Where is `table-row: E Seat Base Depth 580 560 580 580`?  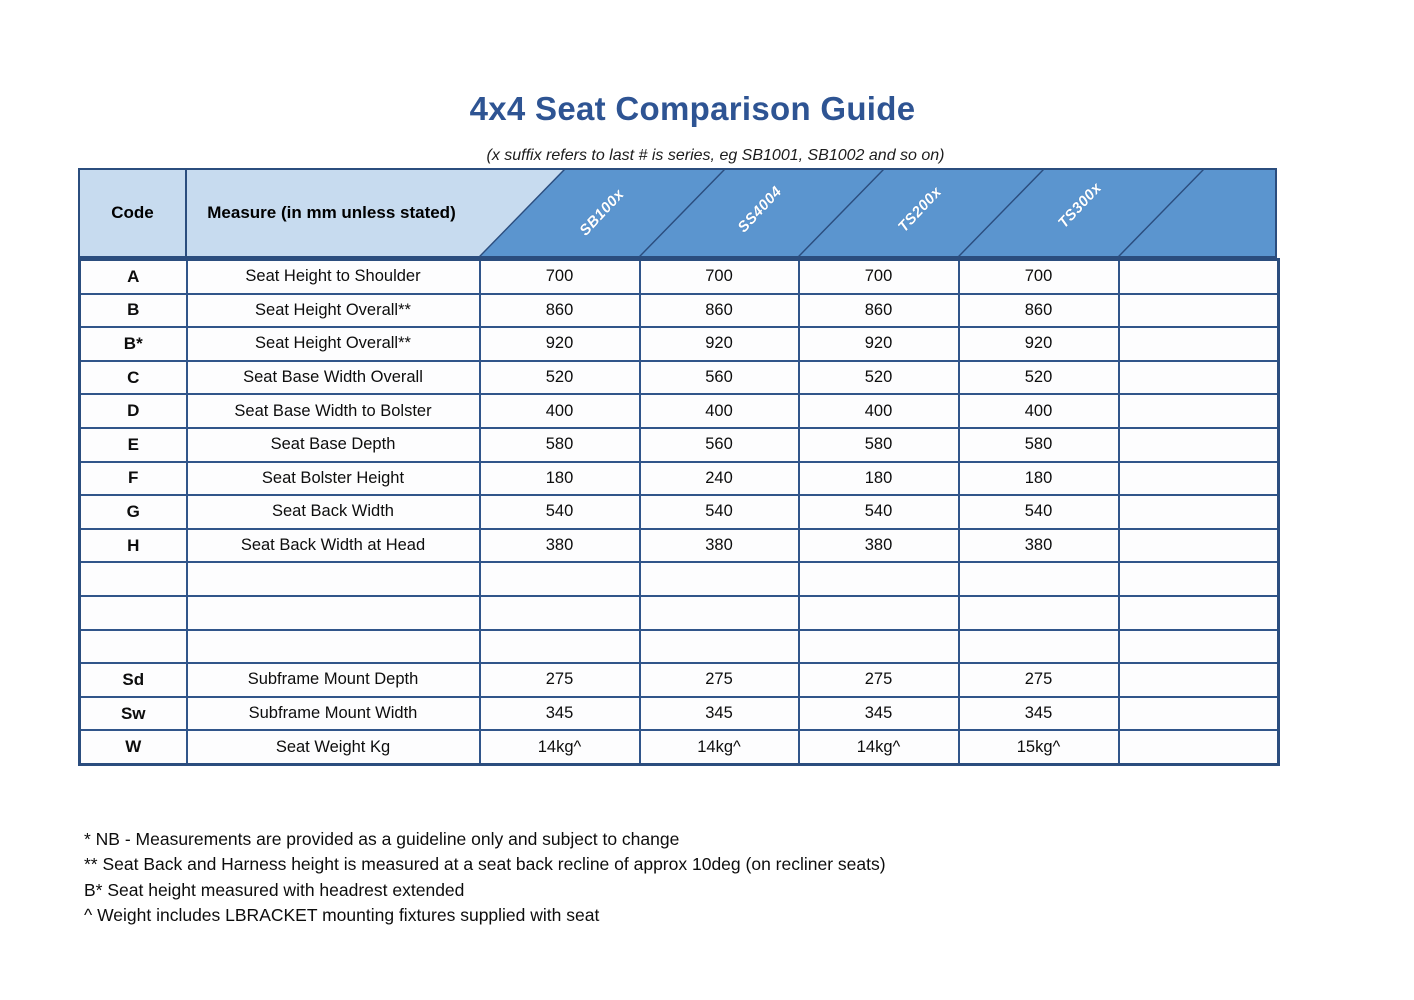
table-row: E Seat Base Depth 580 560 580 580 is located at coordinates (679, 444).